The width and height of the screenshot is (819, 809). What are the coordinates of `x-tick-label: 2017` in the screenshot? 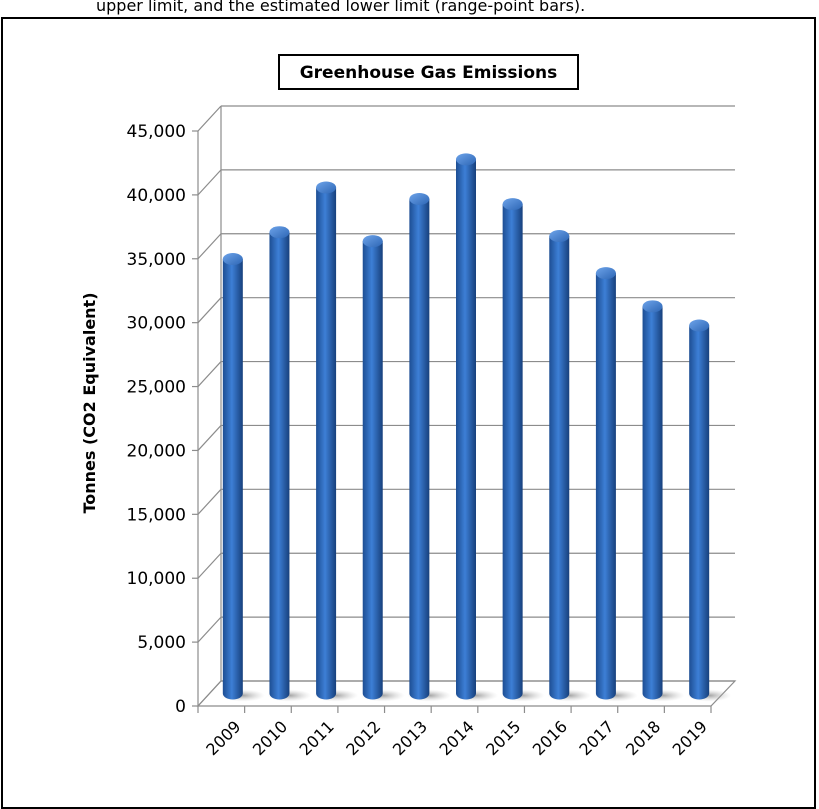 It's located at (596, 738).